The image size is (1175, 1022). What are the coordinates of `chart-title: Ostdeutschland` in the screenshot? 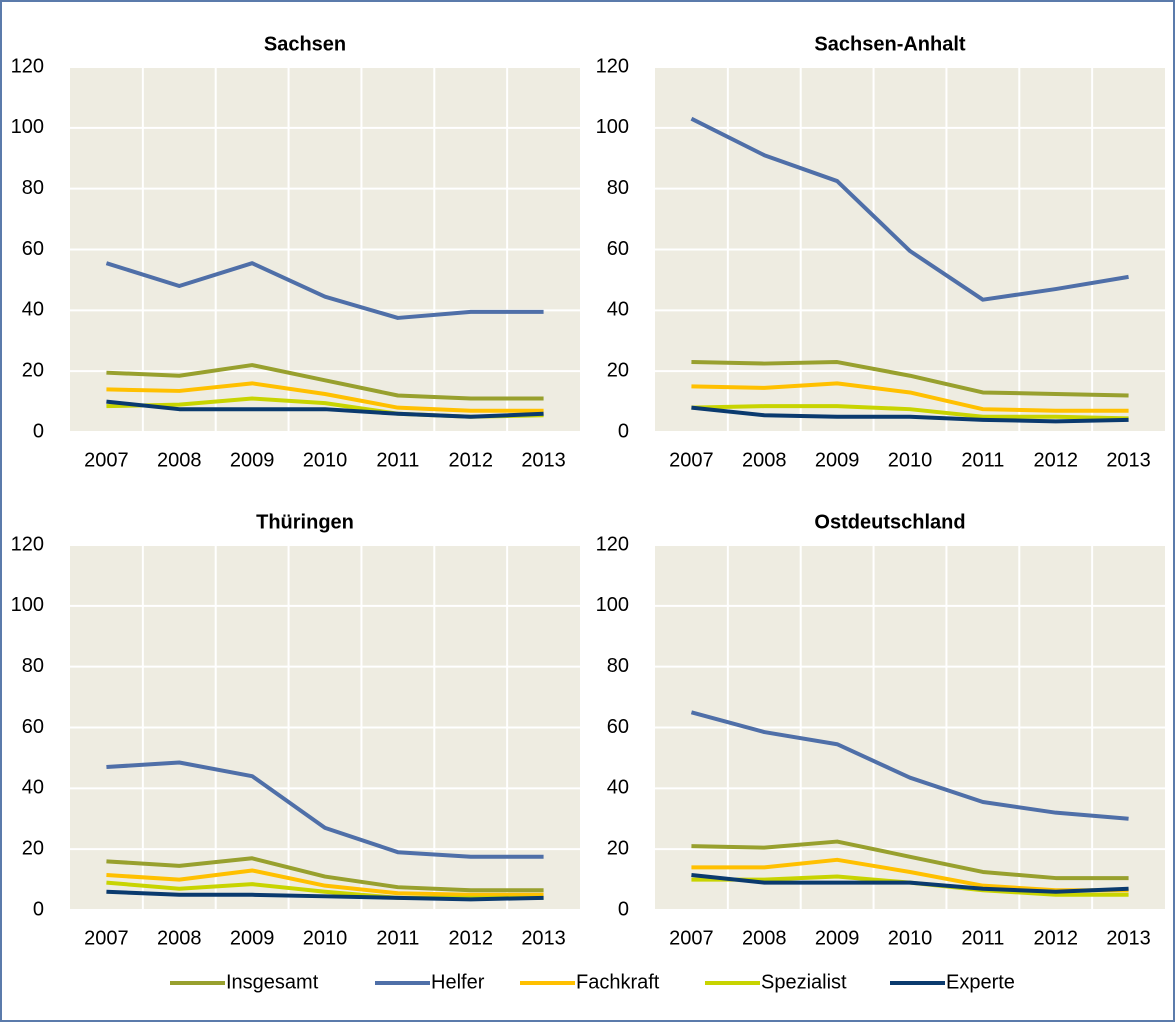 It's located at (889, 522).